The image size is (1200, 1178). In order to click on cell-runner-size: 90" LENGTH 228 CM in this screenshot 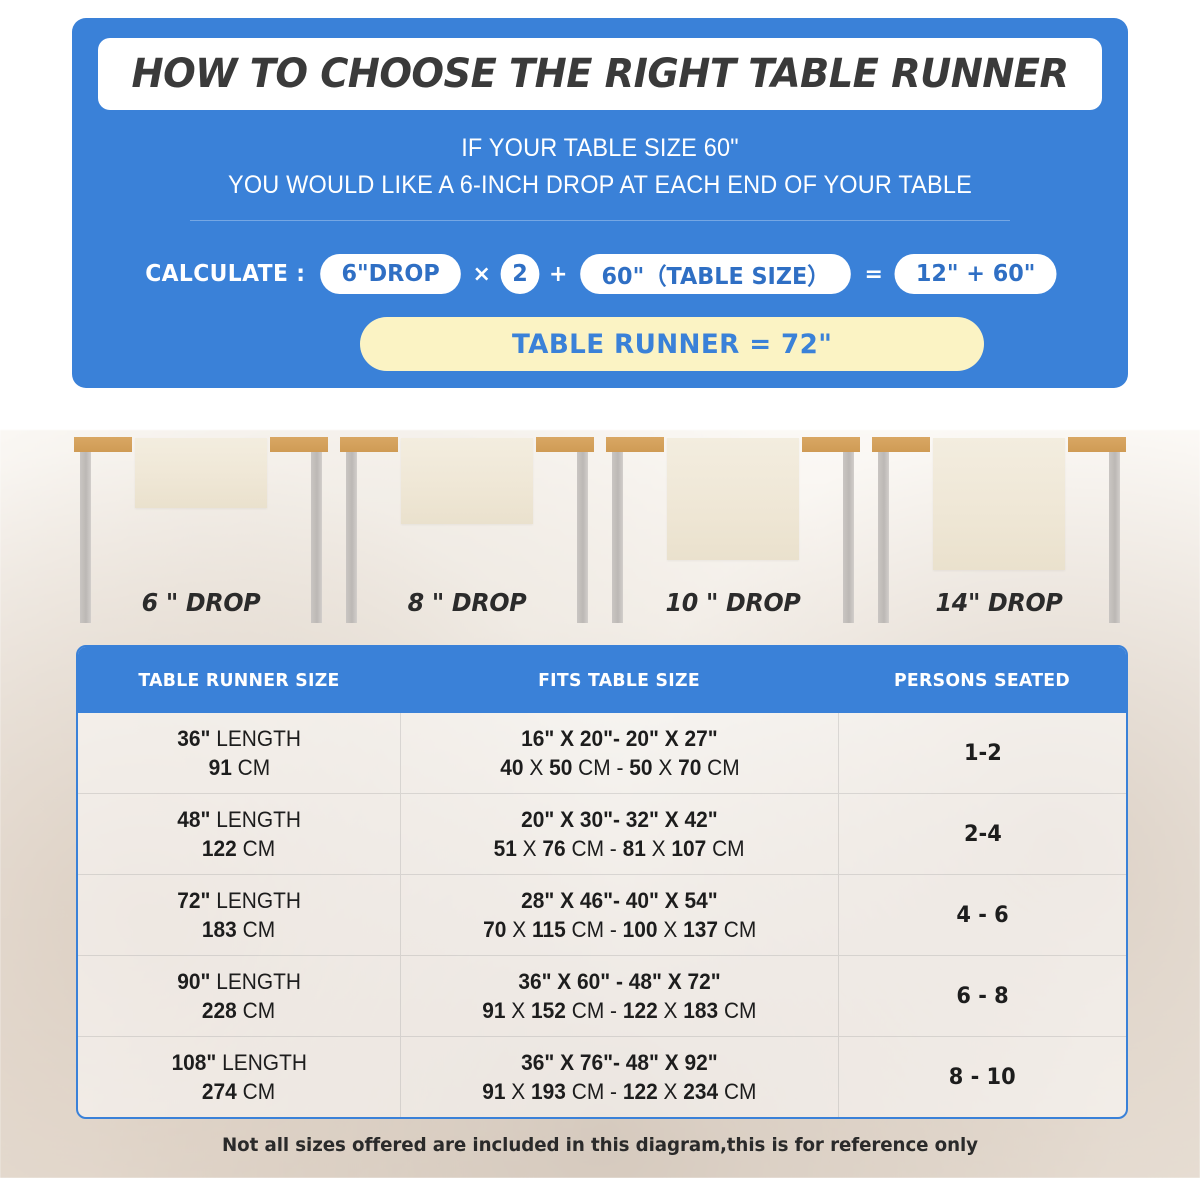, I will do `click(239, 996)`.